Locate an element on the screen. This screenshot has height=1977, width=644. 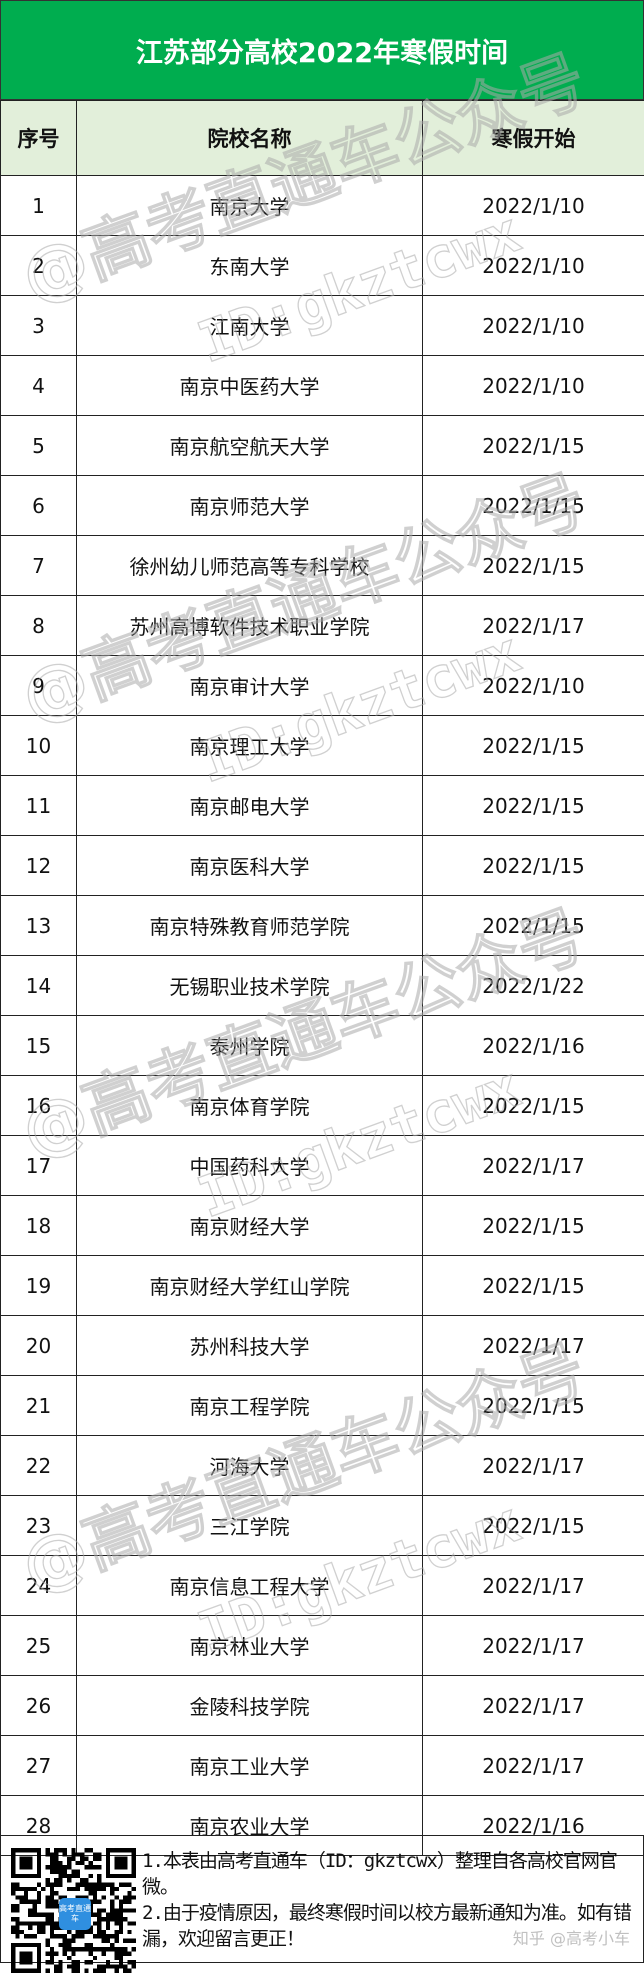
cell-index: 23 is located at coordinates (39, 1526).